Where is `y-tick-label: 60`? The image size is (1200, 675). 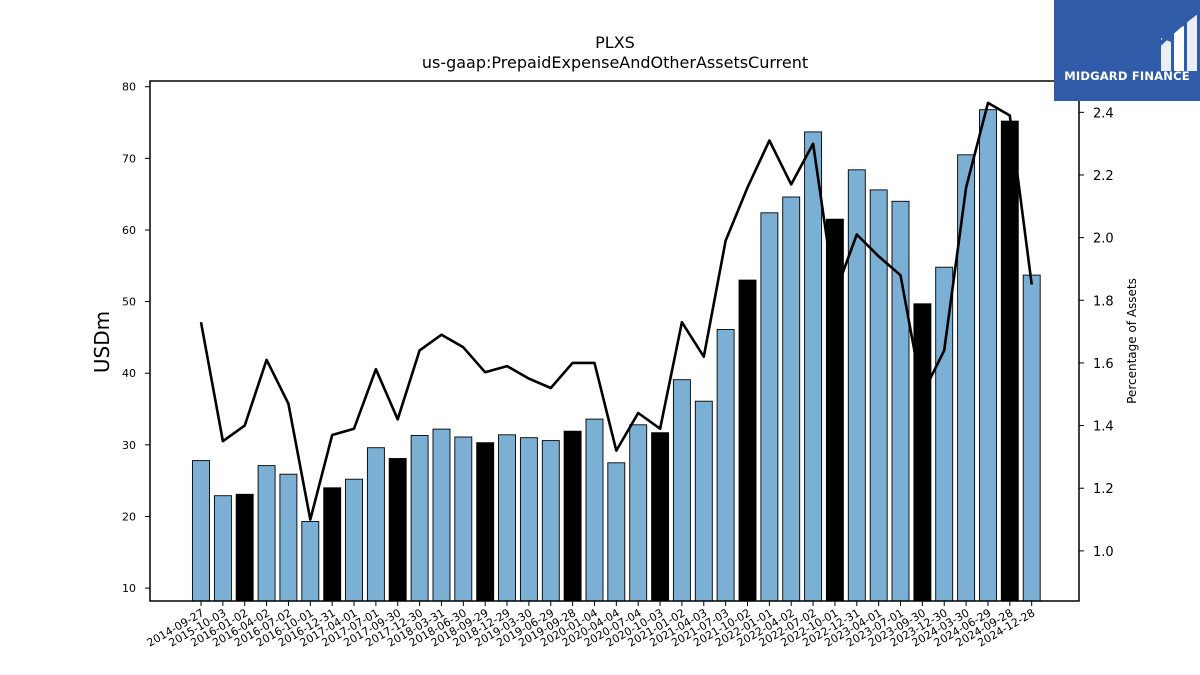 y-tick-label: 60 is located at coordinates (129, 230).